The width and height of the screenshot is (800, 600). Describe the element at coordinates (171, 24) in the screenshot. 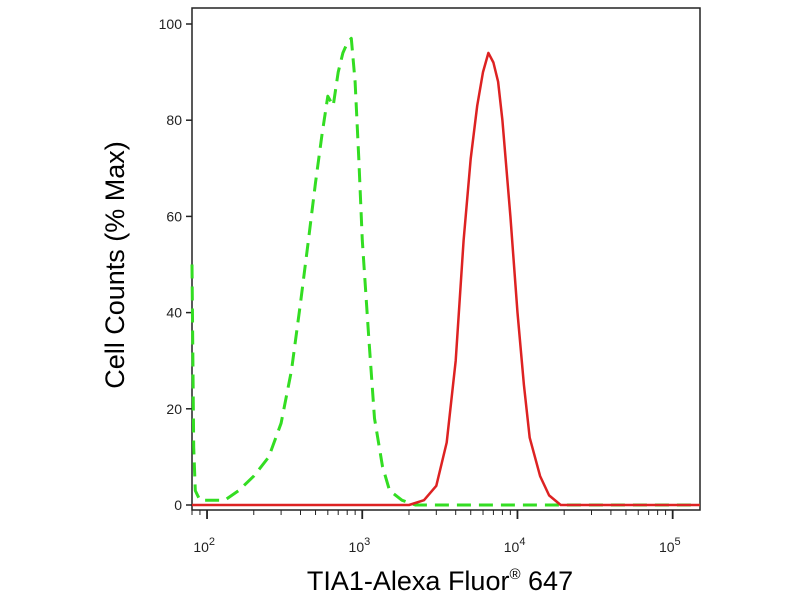

I see `y-tick-label: 100` at that location.